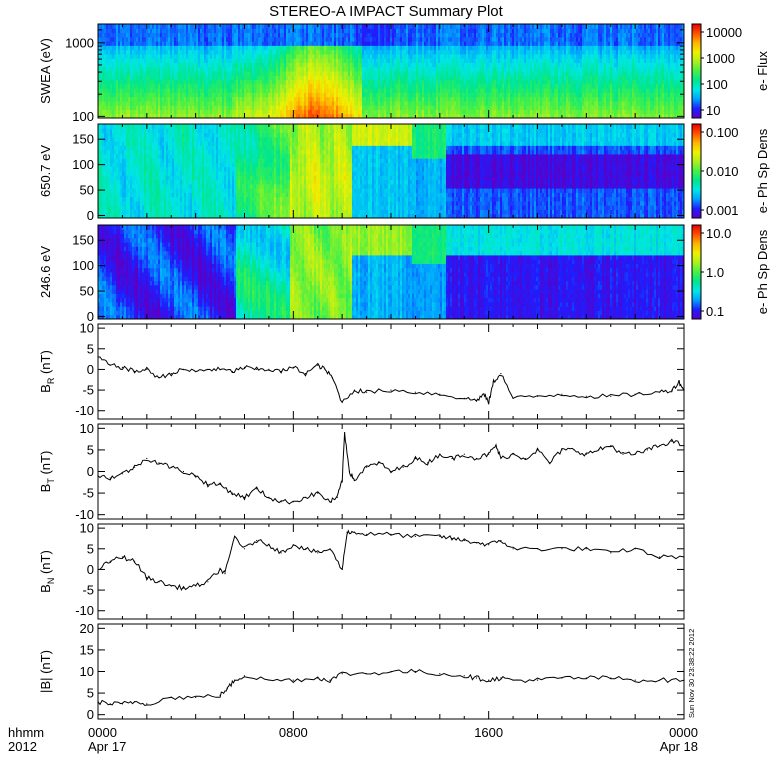  What do you see at coordinates (696, 272) in the screenshot?
I see `pad246-colorbar` at bounding box center [696, 272].